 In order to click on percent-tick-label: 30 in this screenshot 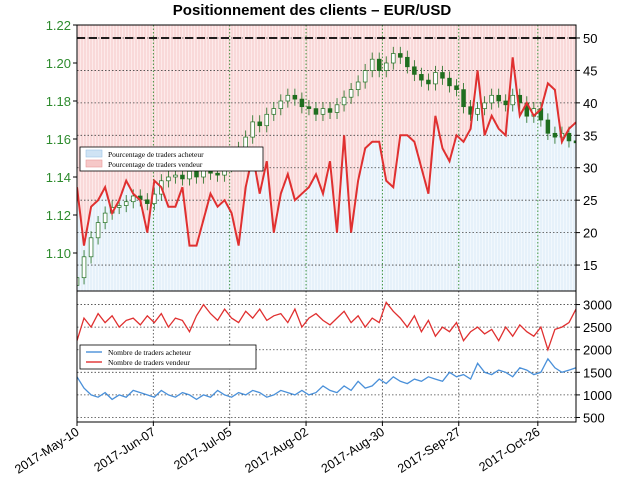, I will do `click(590, 168)`.